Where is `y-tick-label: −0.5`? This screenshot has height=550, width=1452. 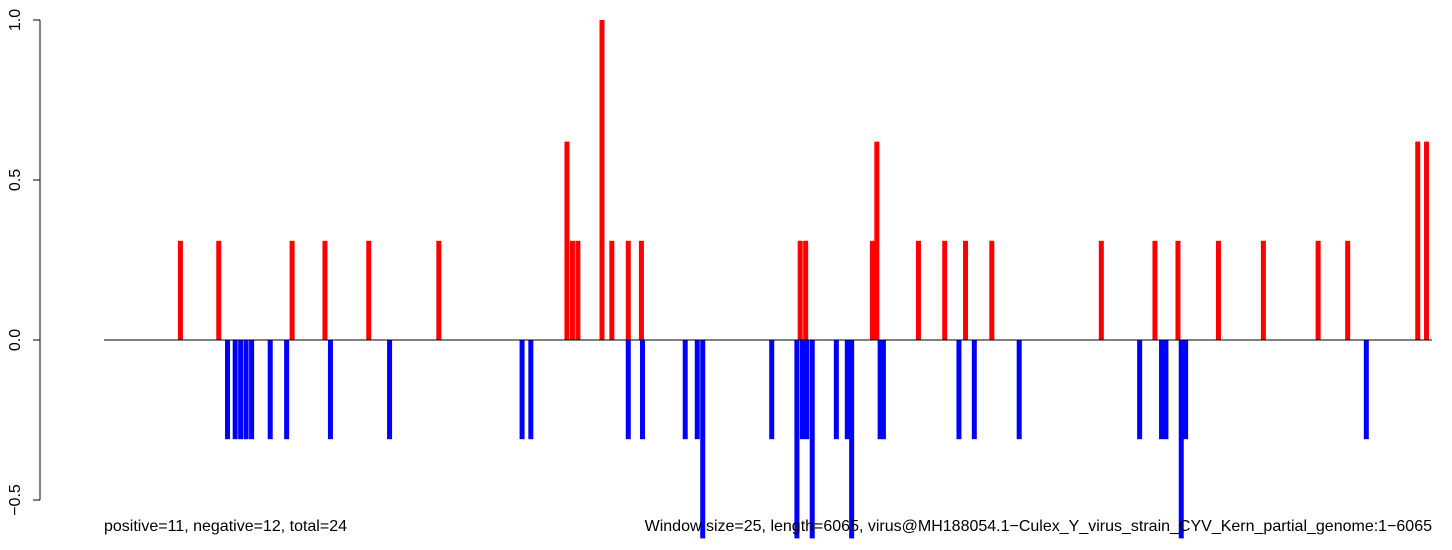
y-tick-label: −0.5 is located at coordinates (15, 500).